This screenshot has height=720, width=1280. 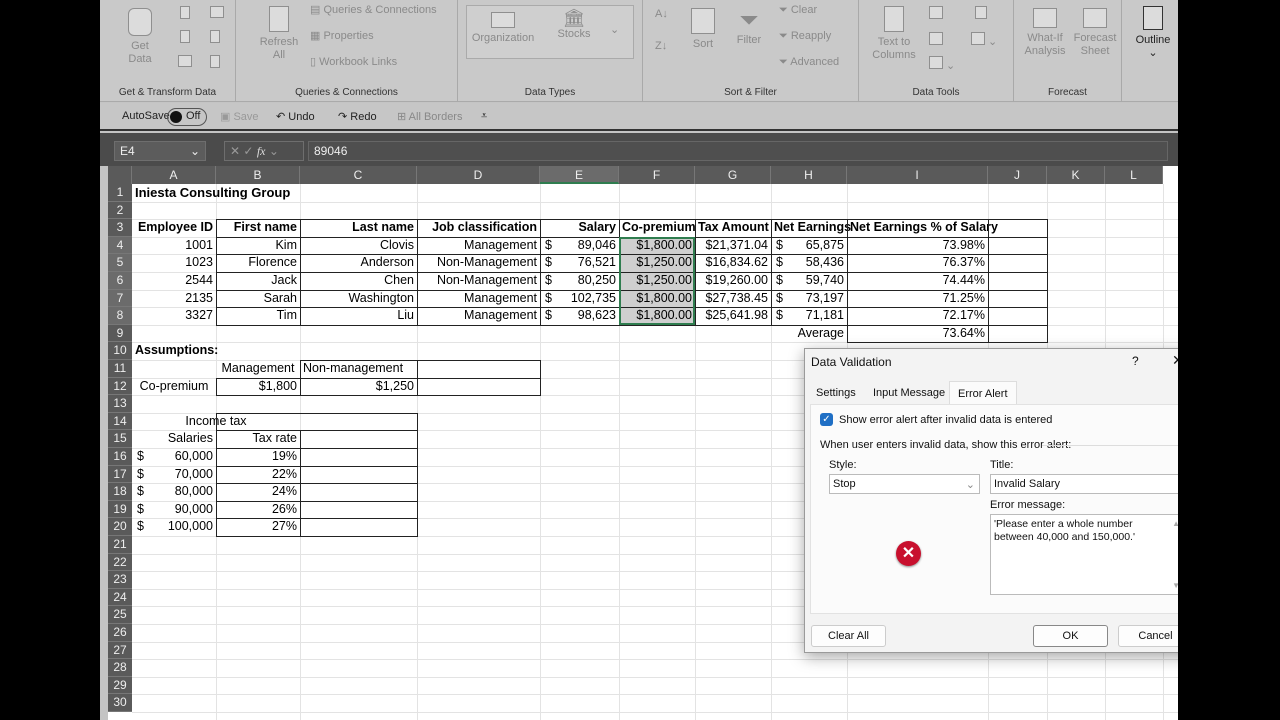 What do you see at coordinates (657, 299) in the screenshot?
I see `cell-f7: $1,800.00` at bounding box center [657, 299].